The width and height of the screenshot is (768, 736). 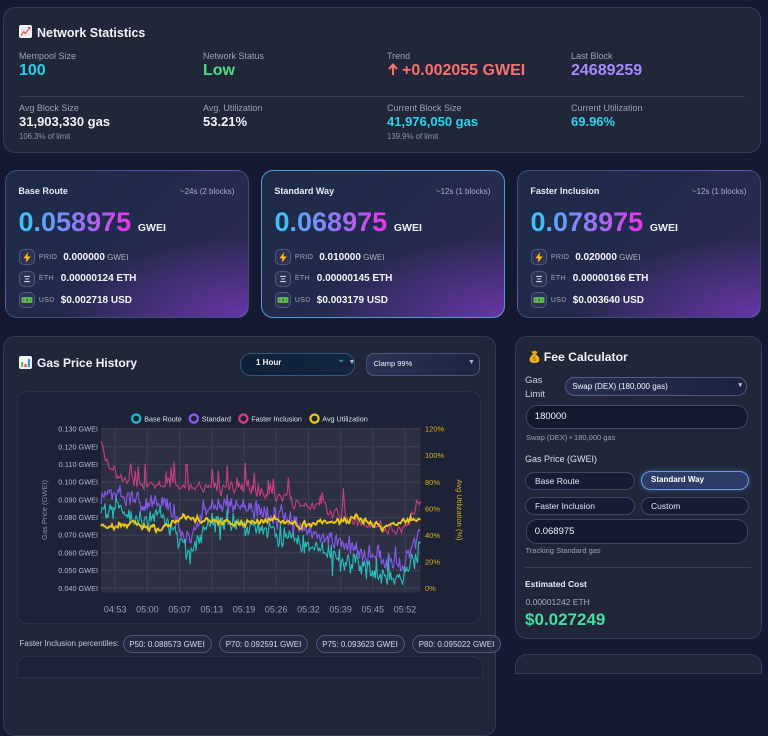 I want to click on svg-text: 05:00, so click(x=147, y=610).